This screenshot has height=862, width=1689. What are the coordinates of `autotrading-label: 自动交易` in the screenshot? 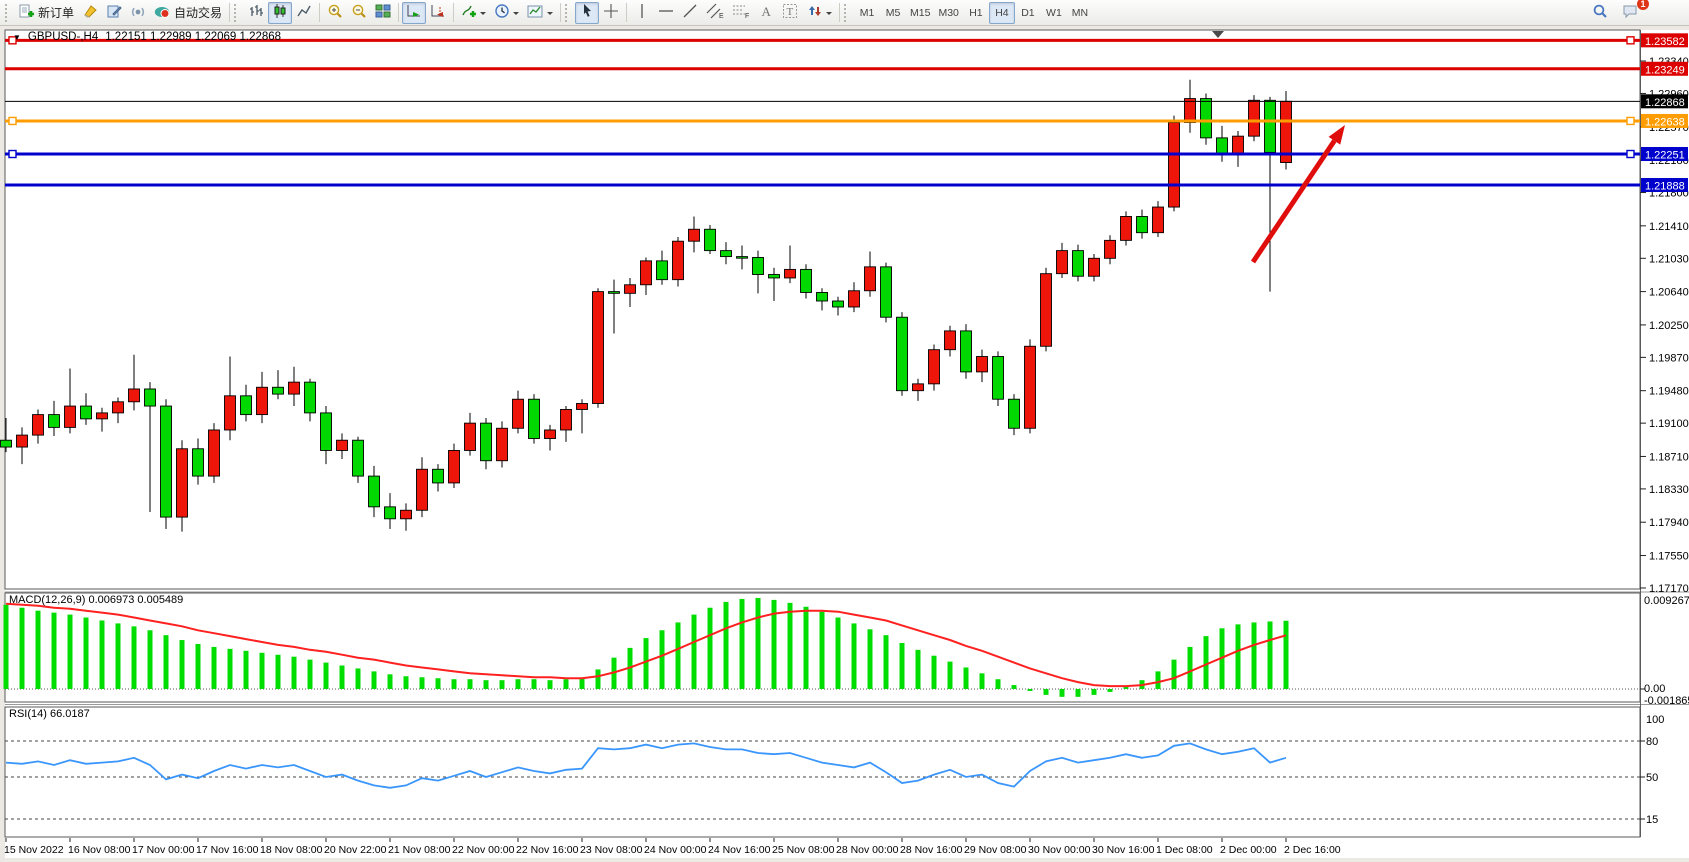 It's located at (198, 13).